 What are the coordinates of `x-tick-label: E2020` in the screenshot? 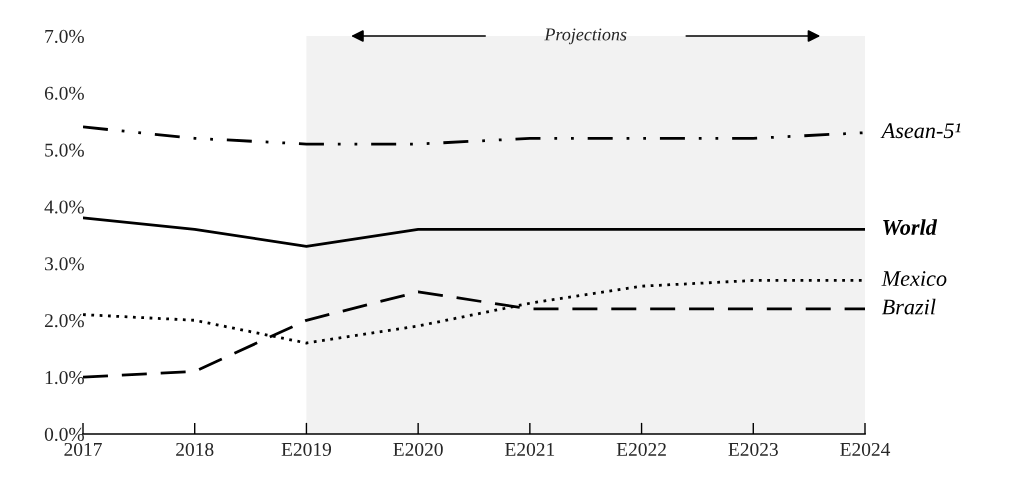 It's located at (418, 449).